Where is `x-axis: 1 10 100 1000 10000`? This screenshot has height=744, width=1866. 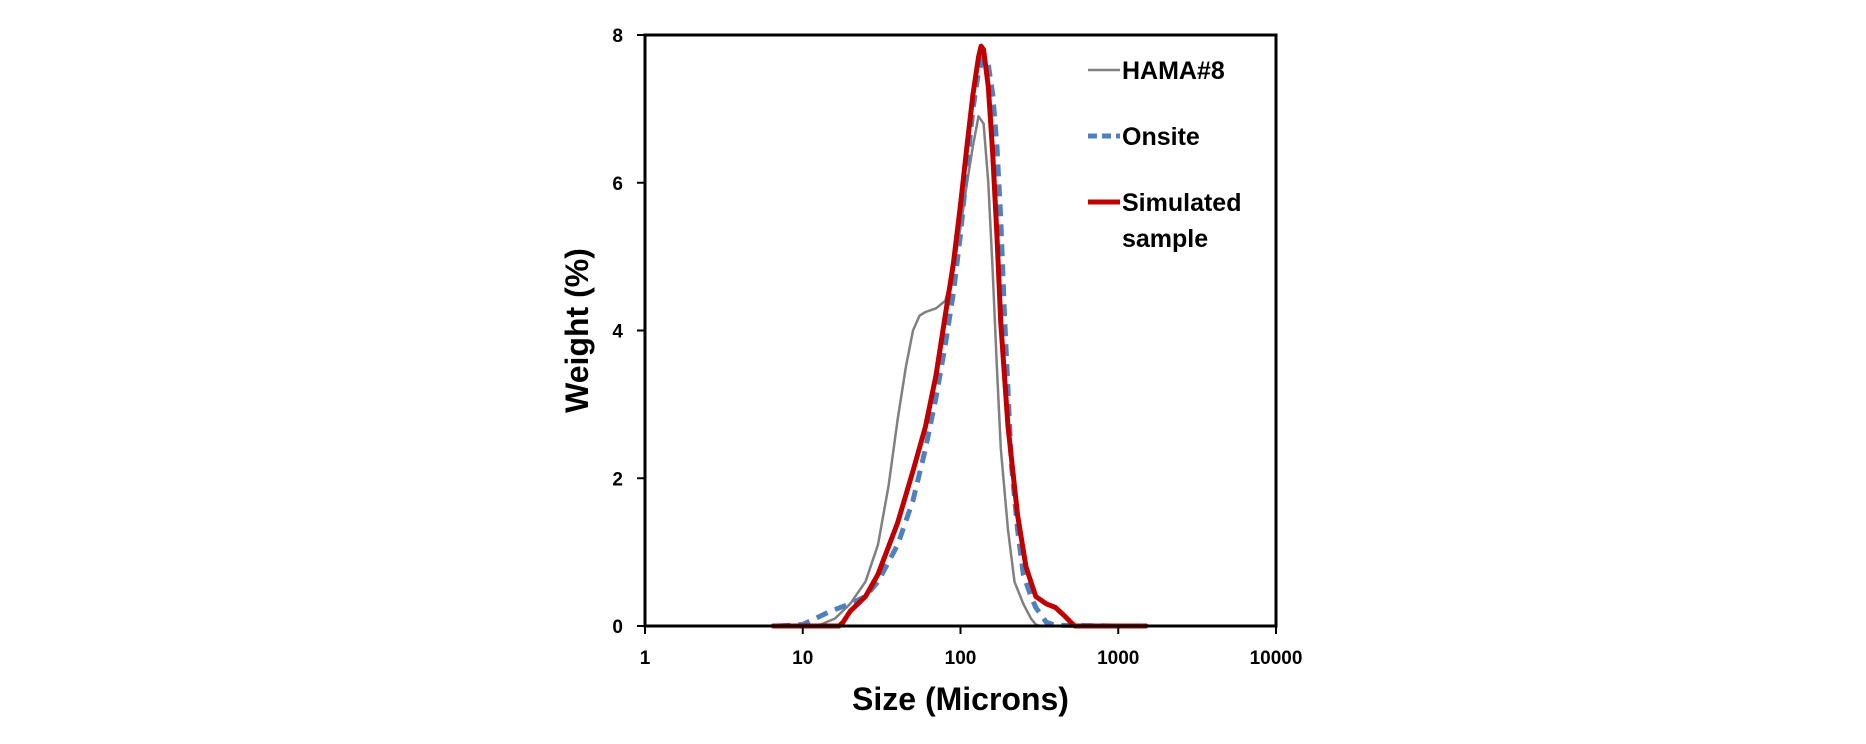
x-axis: 1 10 100 1000 10000 is located at coordinates (971, 647).